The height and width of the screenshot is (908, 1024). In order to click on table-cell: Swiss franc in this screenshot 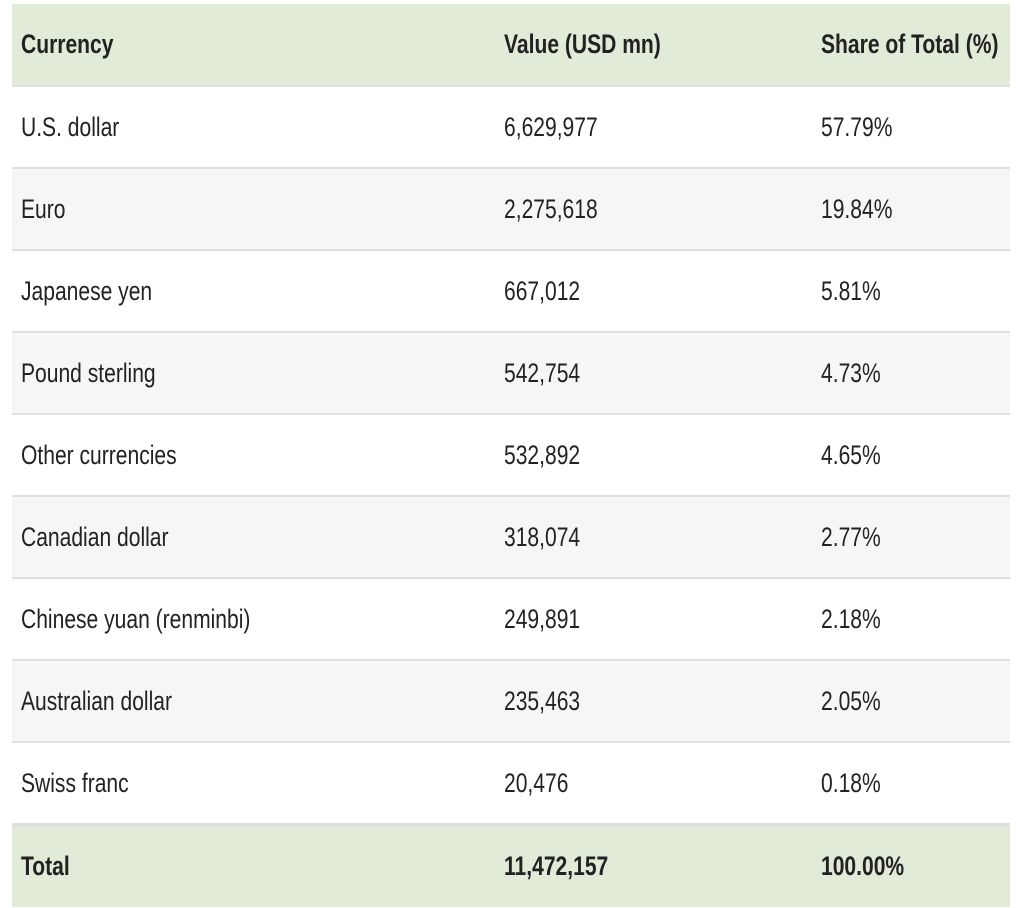, I will do `click(75, 782)`.